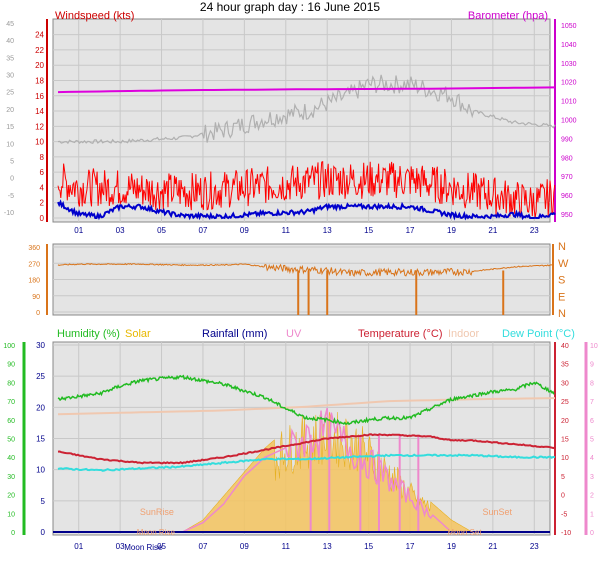 The image size is (608, 561). I want to click on wind-y-tick: 10, so click(39, 142).